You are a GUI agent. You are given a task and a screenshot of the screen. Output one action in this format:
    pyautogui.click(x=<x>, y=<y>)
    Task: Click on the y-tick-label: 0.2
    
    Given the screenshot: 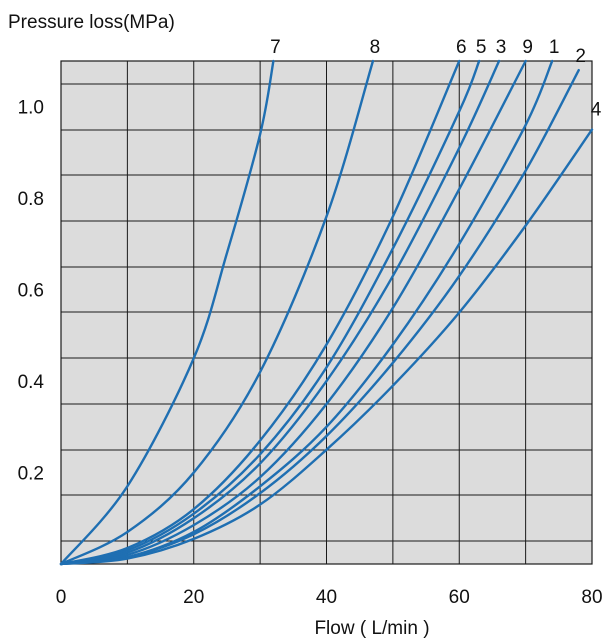 What is the action you would take?
    pyautogui.click(x=31, y=474)
    